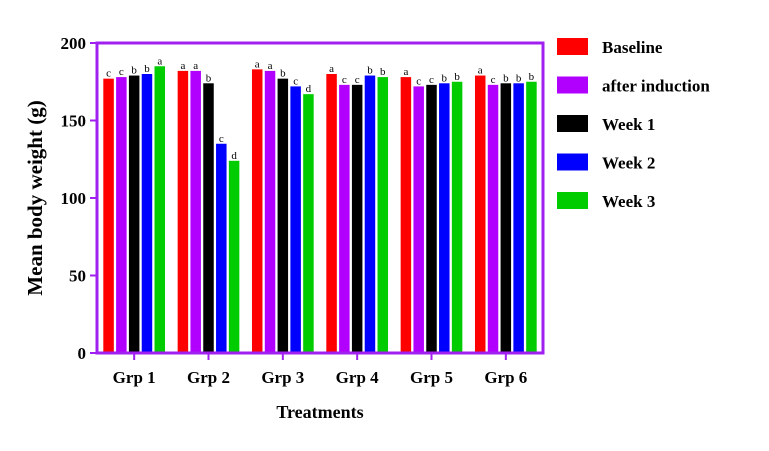 The image size is (769, 451). I want to click on x-tick-label: Grp 5, so click(431, 377).